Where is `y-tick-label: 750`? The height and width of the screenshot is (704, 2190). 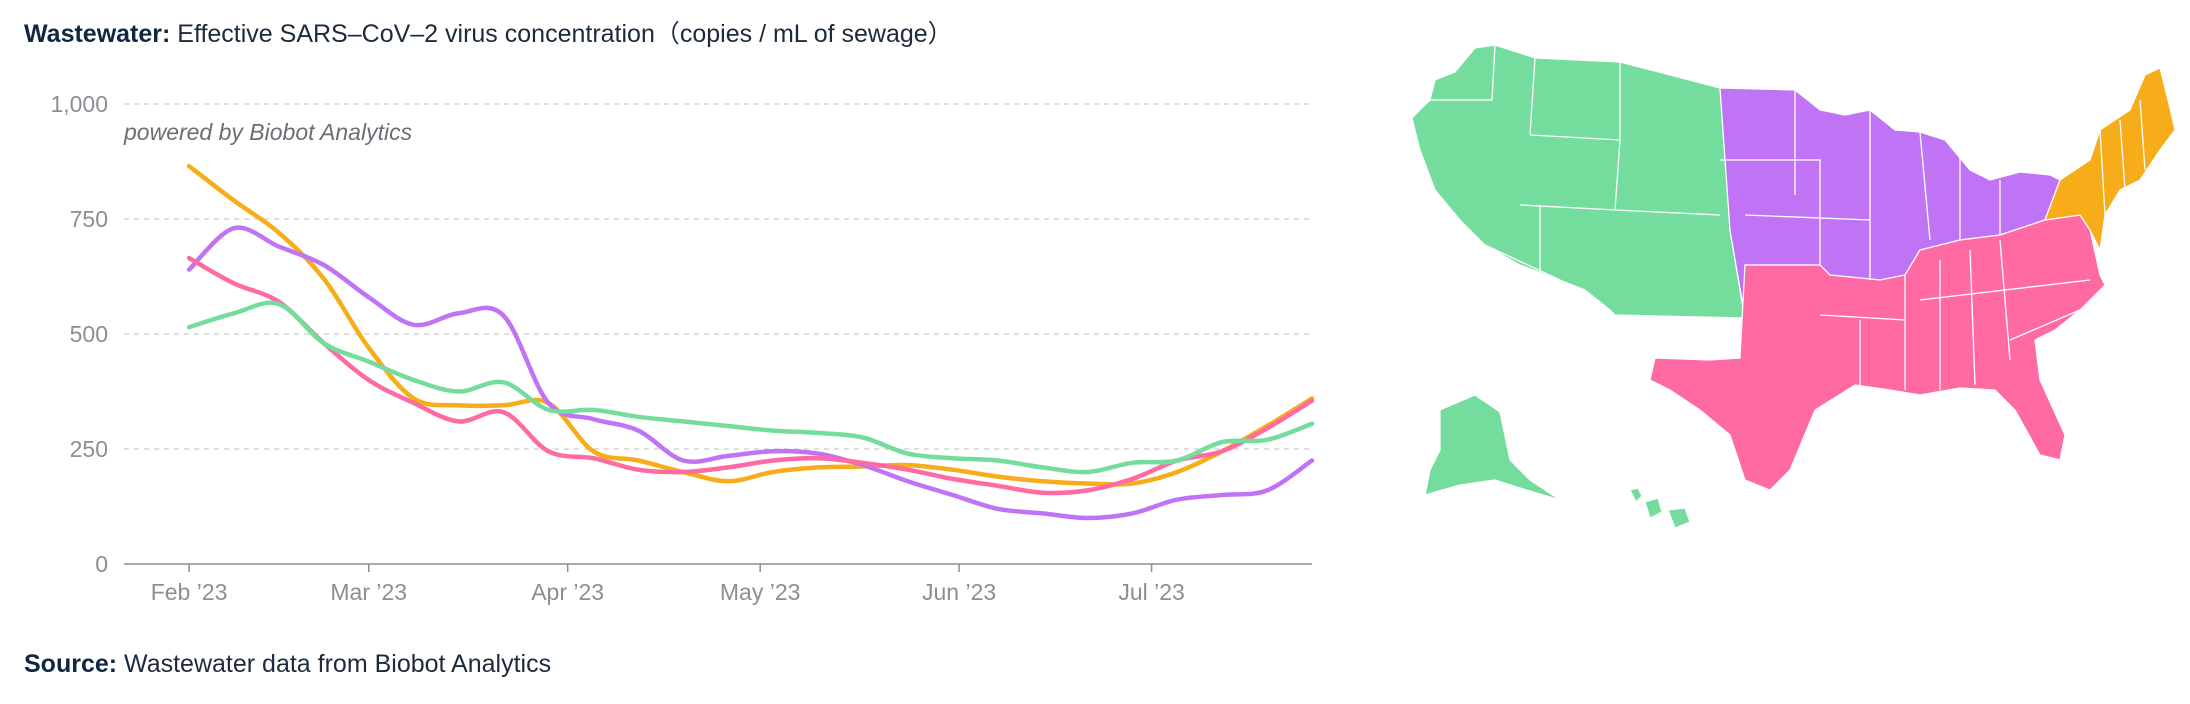 y-tick-label: 750 is located at coordinates (89, 219).